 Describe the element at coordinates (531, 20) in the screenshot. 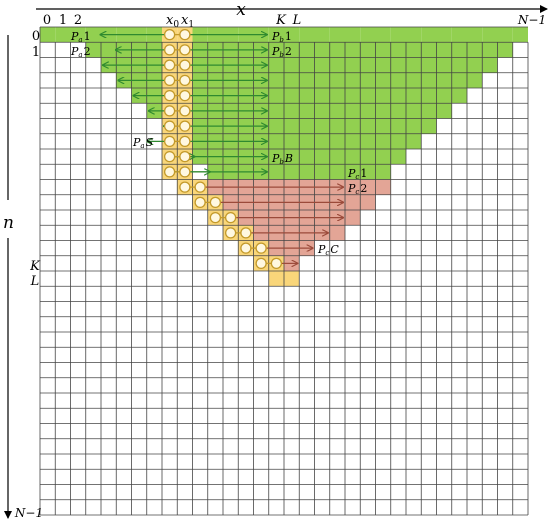

I see `x-tick-N-minus-1: N−1` at that location.